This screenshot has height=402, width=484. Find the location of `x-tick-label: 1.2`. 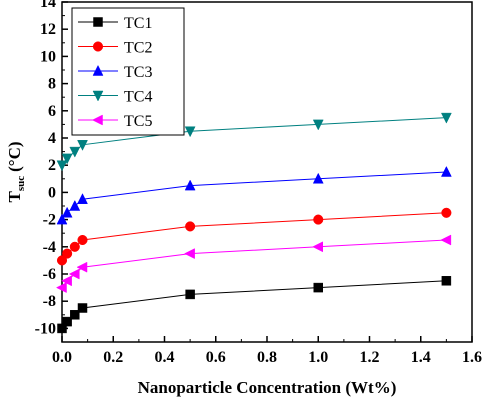

x-tick-label: 1.2 is located at coordinates (370, 357).